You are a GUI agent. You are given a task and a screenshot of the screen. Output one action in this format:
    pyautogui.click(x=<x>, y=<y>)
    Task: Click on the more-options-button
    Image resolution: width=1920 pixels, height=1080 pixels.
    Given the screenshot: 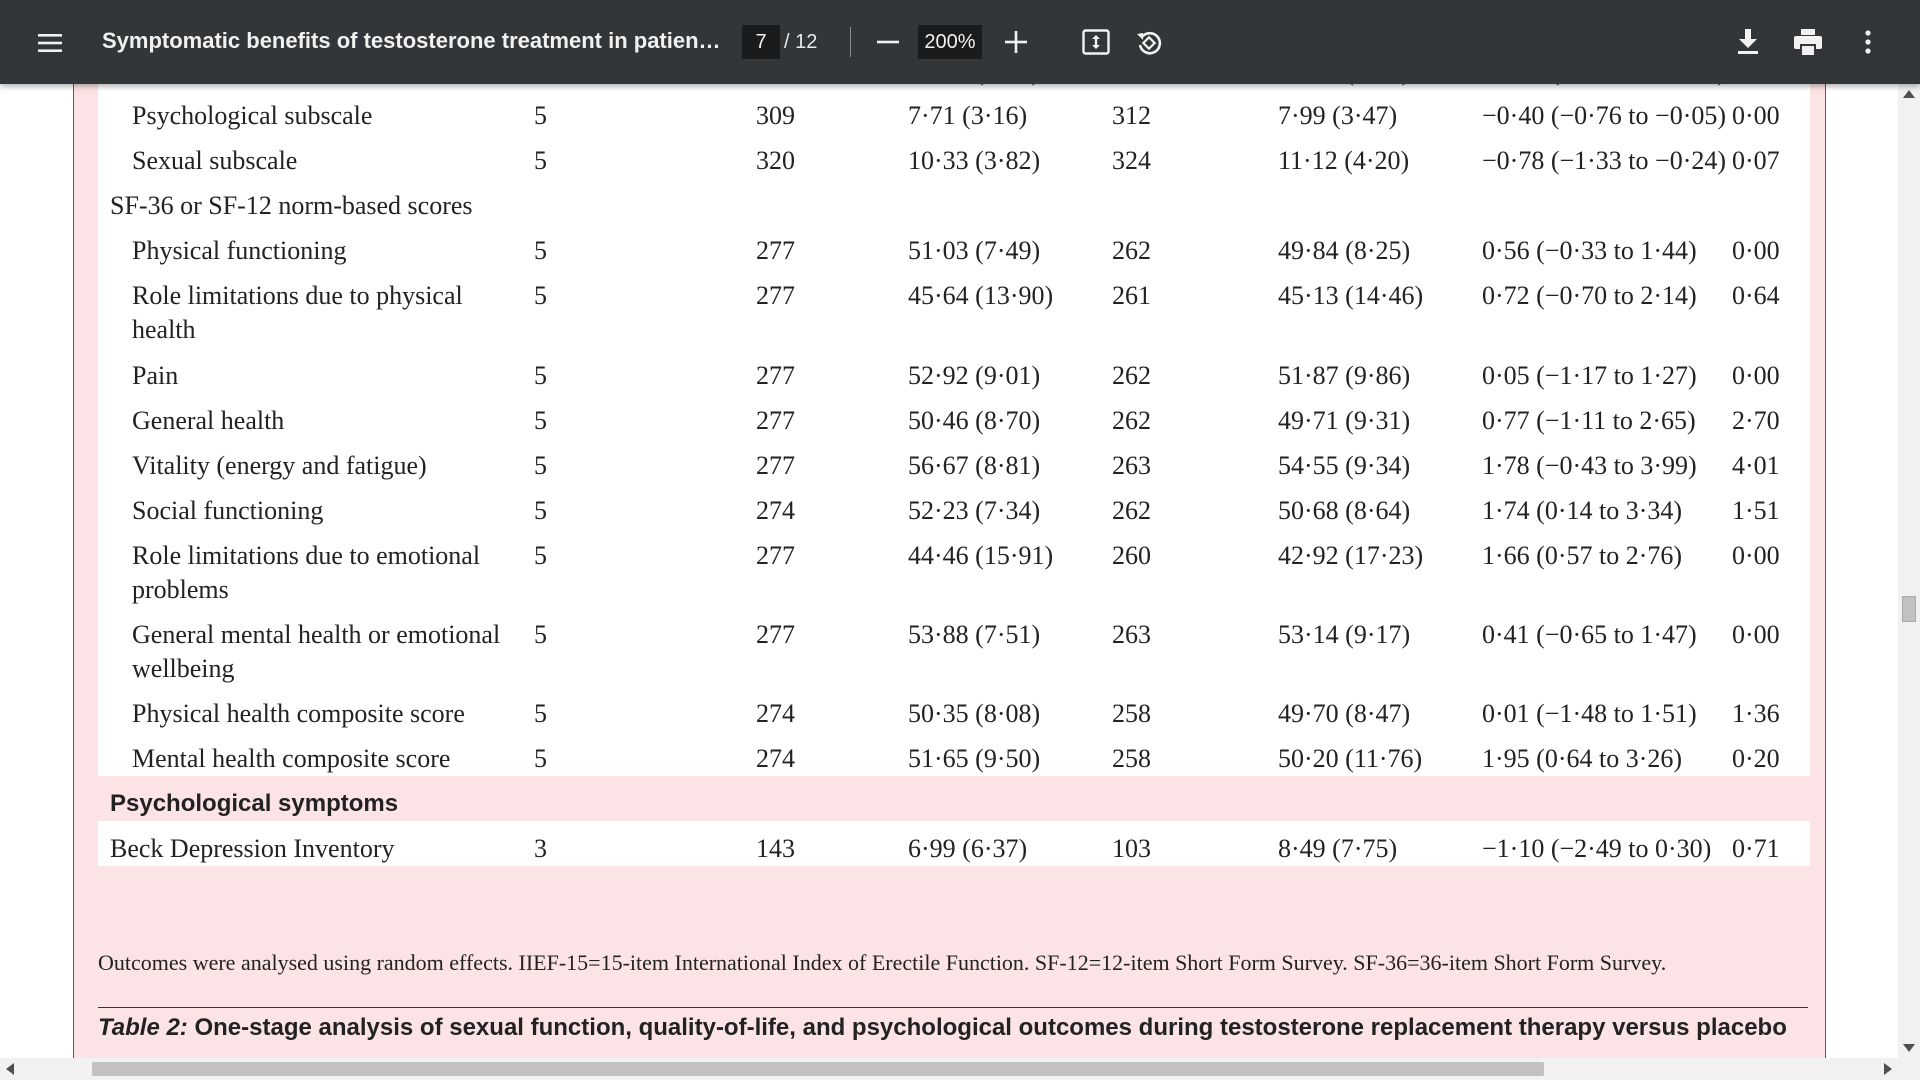 What is the action you would take?
    pyautogui.click(x=1868, y=42)
    